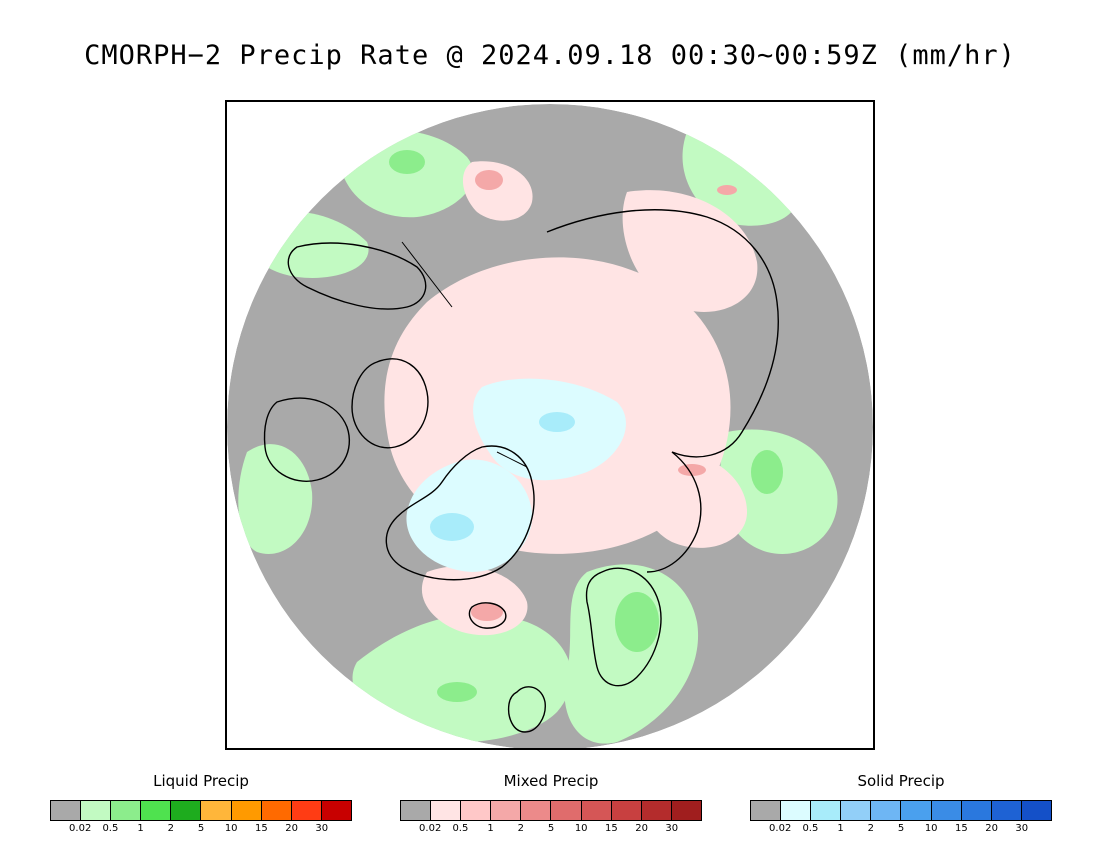 This screenshot has height=850, width=1100. What do you see at coordinates (390, 403) in the screenshot?
I see `canadian-archipelago-coastline` at bounding box center [390, 403].